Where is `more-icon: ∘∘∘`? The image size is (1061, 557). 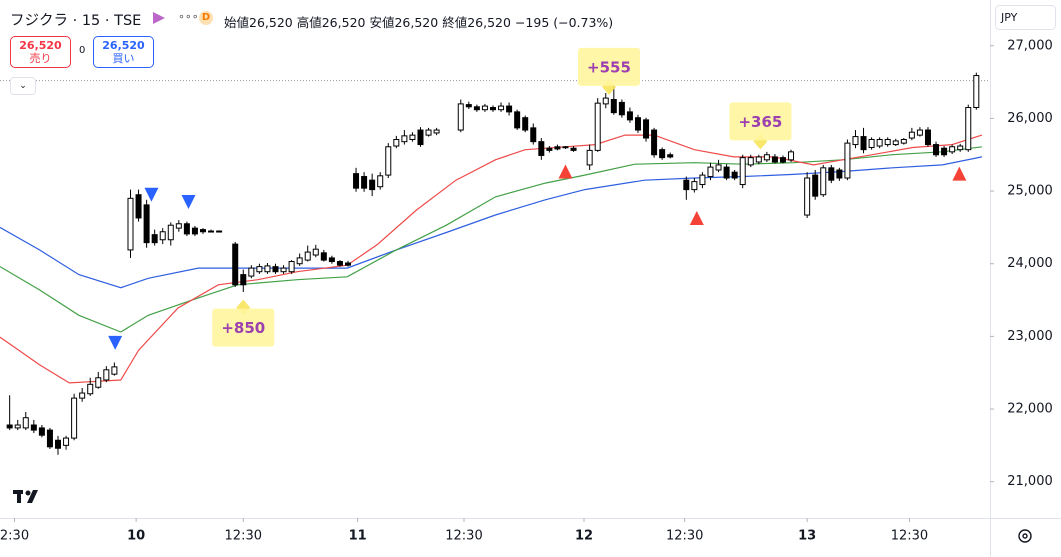 more-icon: ∘∘∘ is located at coordinates (188, 16).